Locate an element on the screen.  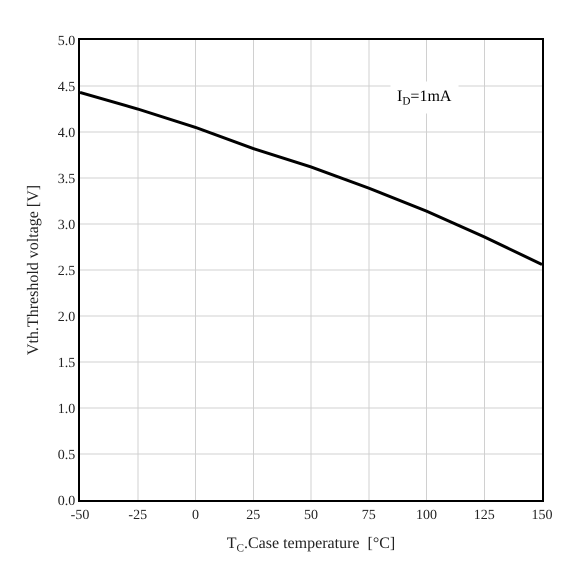
y-tick-label: 2.0 is located at coordinates (67, 317).